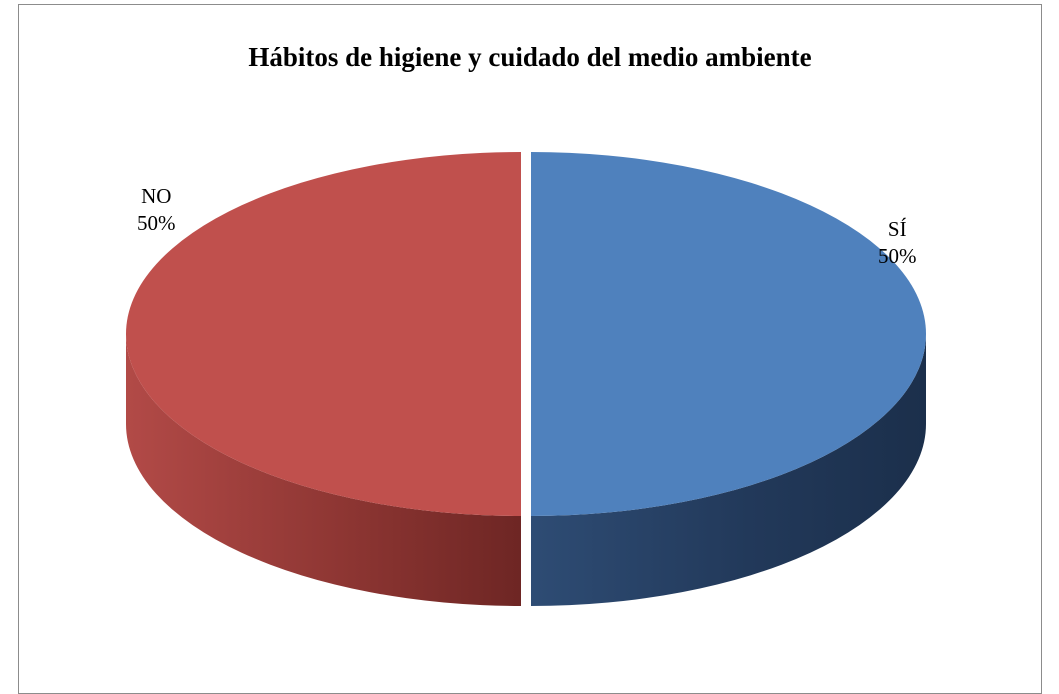 This screenshot has width=1059, height=694. What do you see at coordinates (728, 470) in the screenshot?
I see `pie-side-si` at bounding box center [728, 470].